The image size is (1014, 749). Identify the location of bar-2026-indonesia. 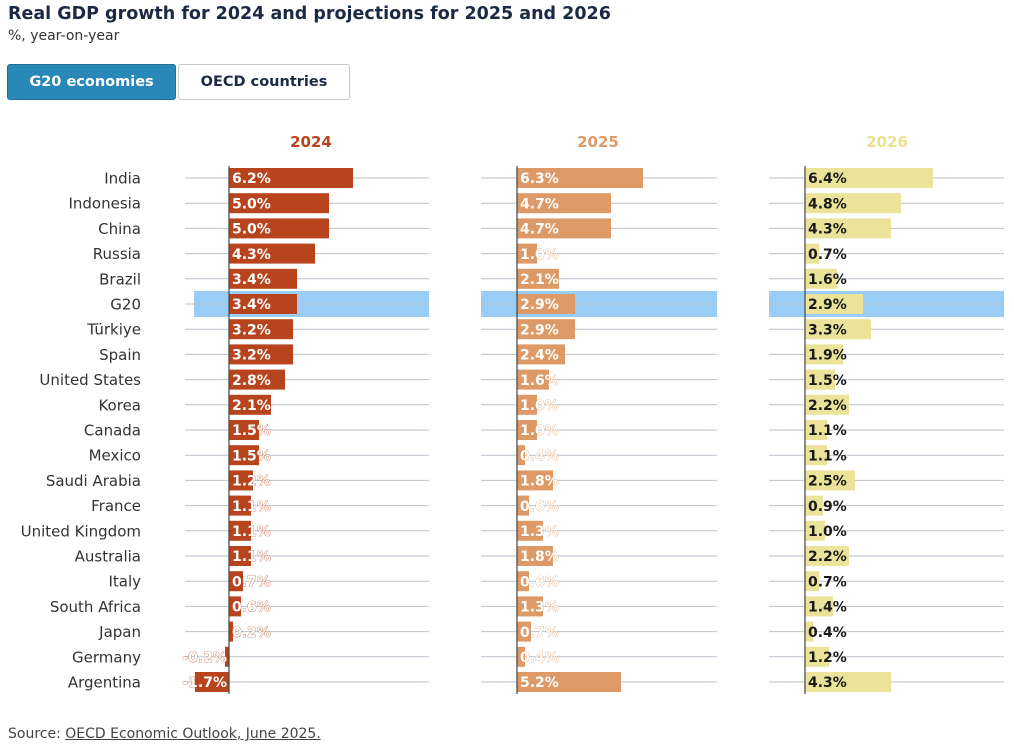
(853, 203).